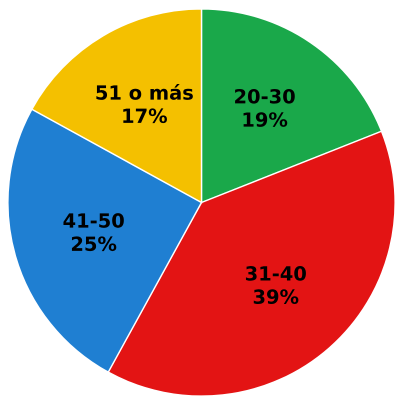 The image size is (403, 405). Describe the element at coordinates (266, 119) in the screenshot. I see `data-label: 19%` at that location.